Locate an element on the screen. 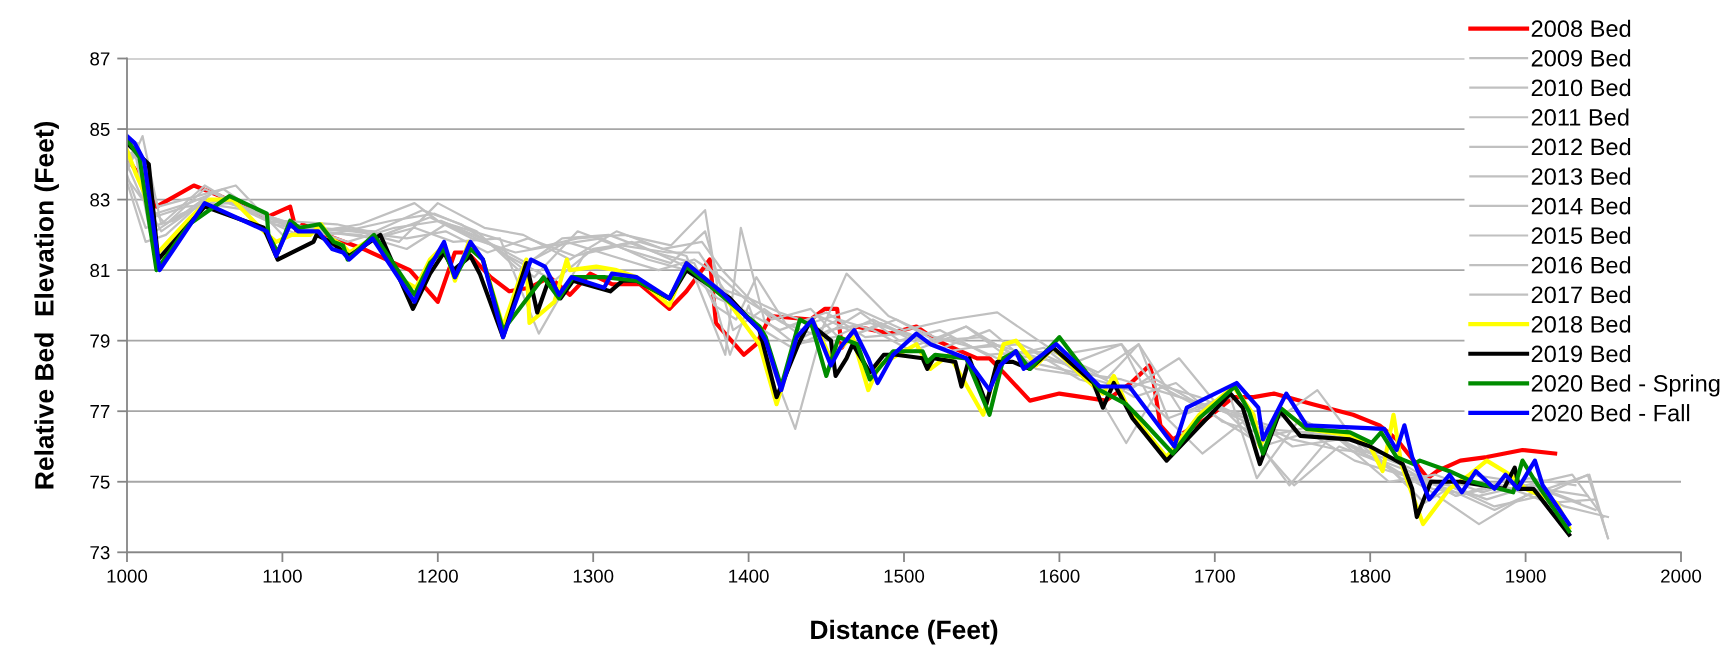 Image resolution: width=1732 pixels, height=657 pixels. y-tick-label: 87 is located at coordinates (100, 59).